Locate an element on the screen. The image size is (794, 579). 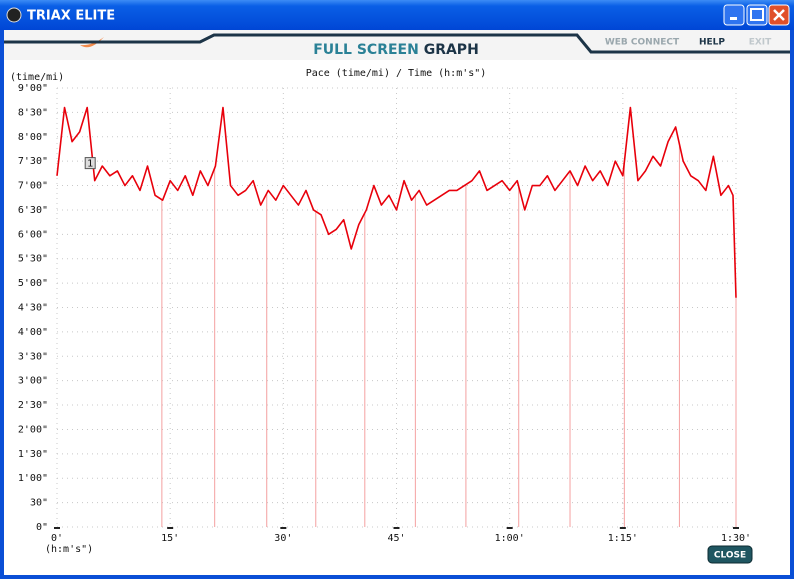
nike-logo is located at coordinates (92, 42).